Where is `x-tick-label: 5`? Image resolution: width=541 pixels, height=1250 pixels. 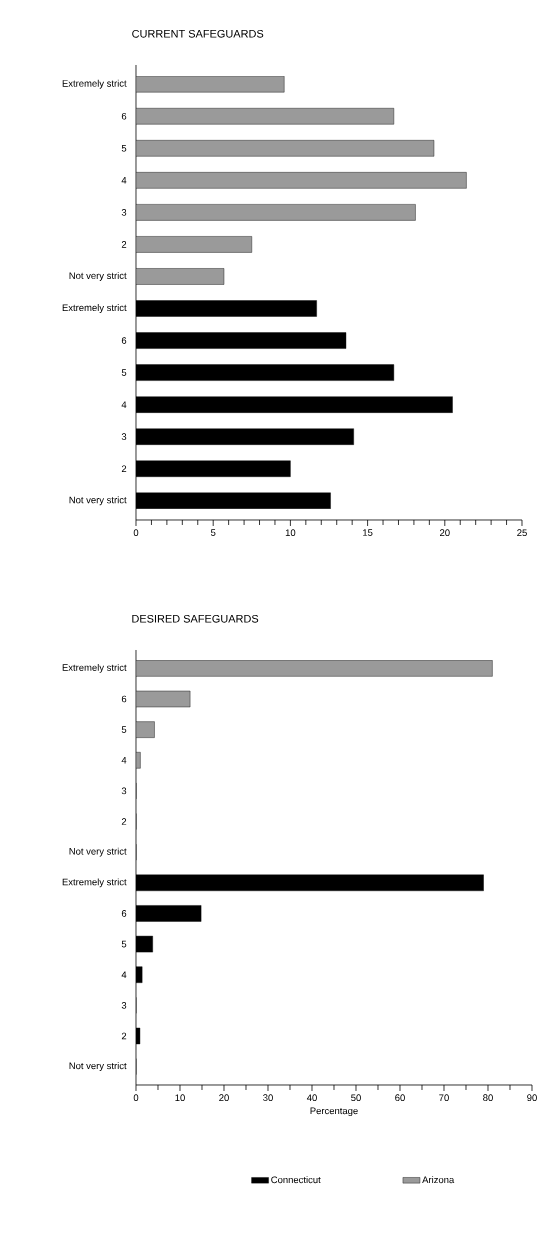 x-tick-label: 5 is located at coordinates (213, 532).